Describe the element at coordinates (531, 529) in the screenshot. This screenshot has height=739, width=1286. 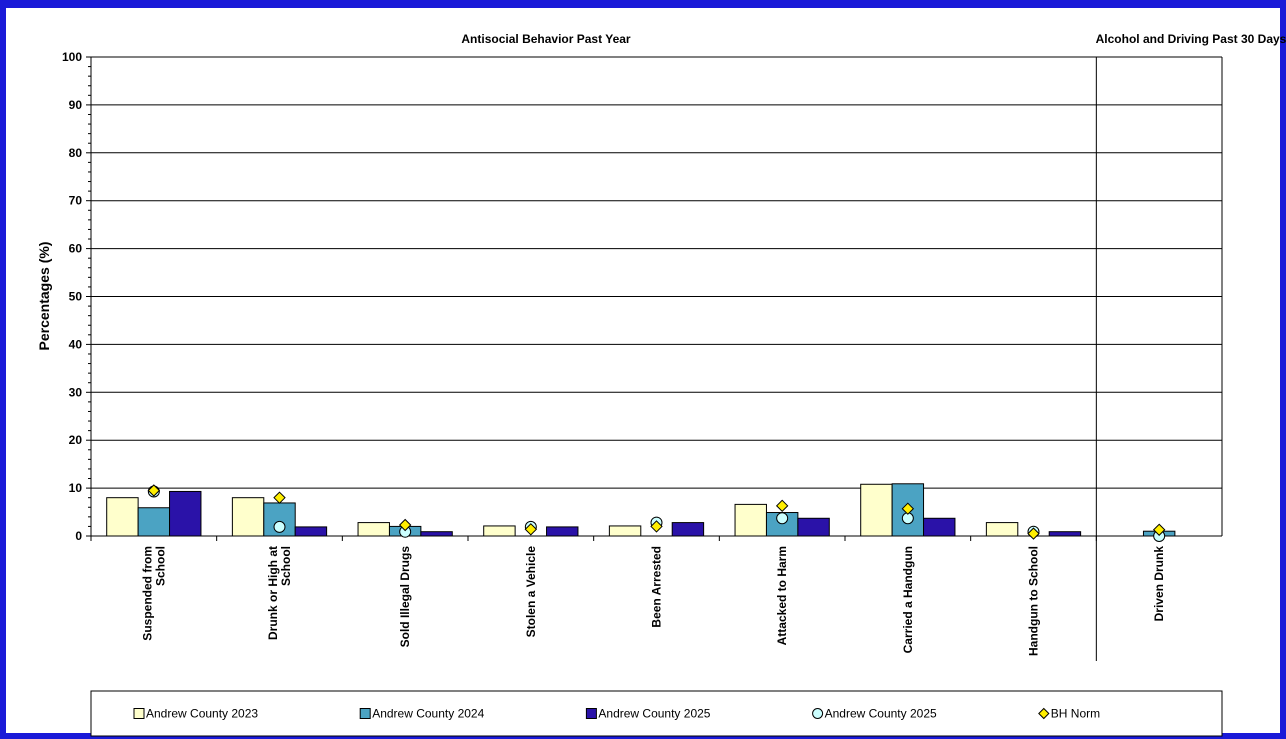
I see `diamond-marker-stolen-a-vehicle` at that location.